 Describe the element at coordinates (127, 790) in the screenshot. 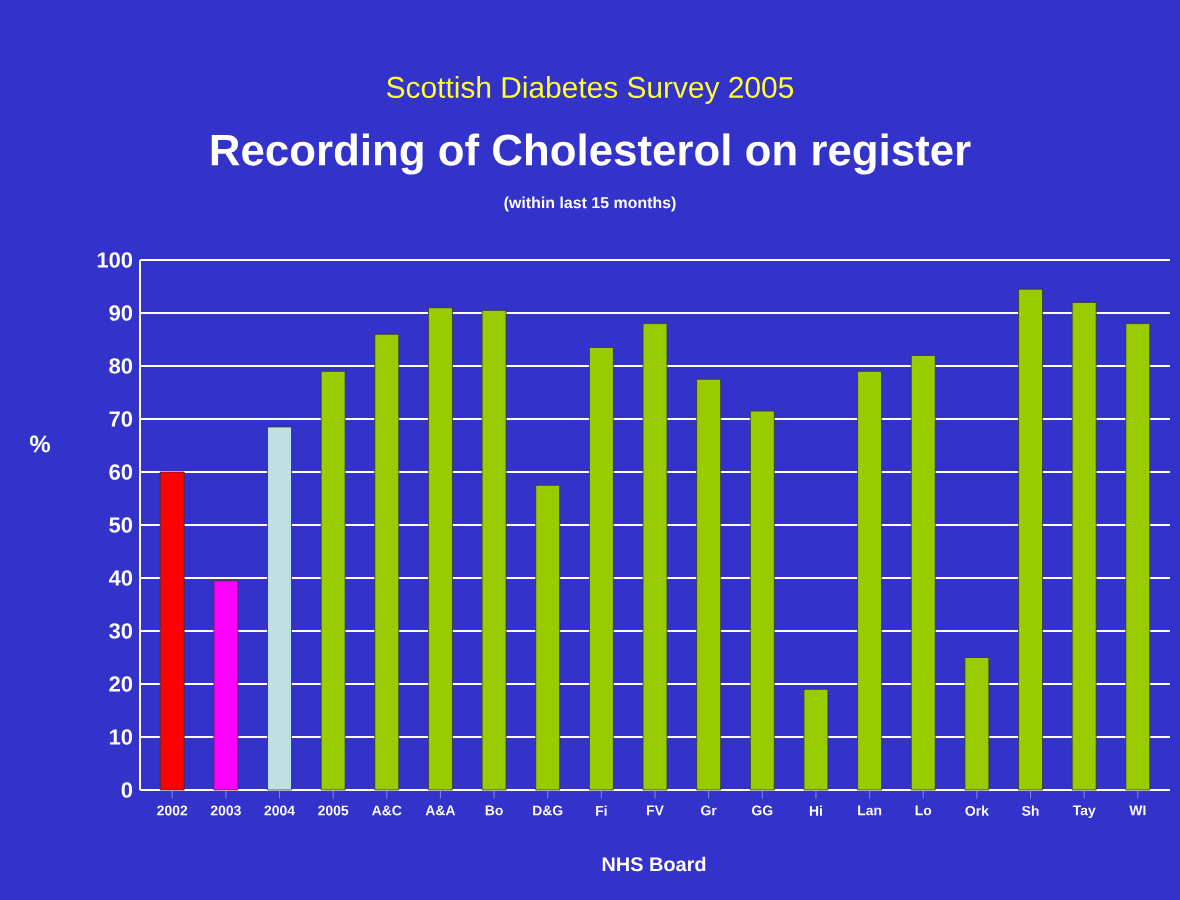

I see `y-tick-label: 0` at that location.